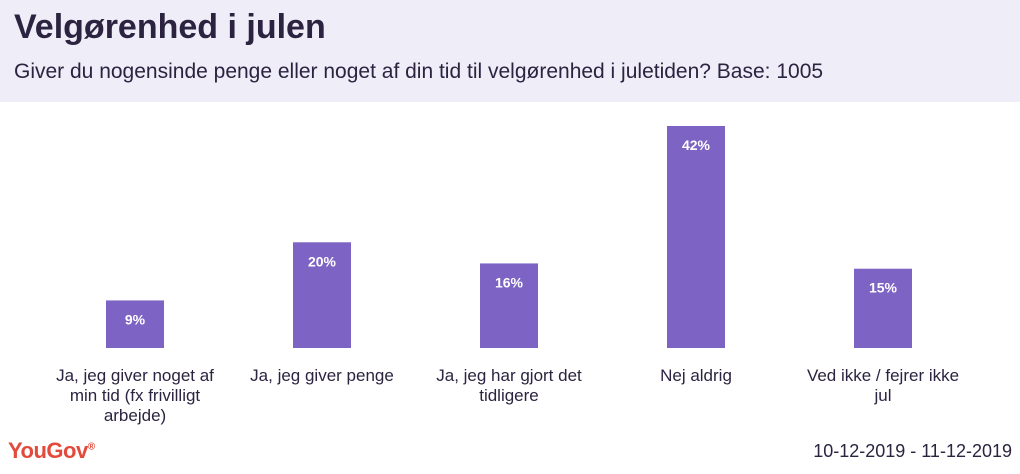 This screenshot has width=1020, height=474. I want to click on yougov-logo: YouGov®, so click(51, 451).